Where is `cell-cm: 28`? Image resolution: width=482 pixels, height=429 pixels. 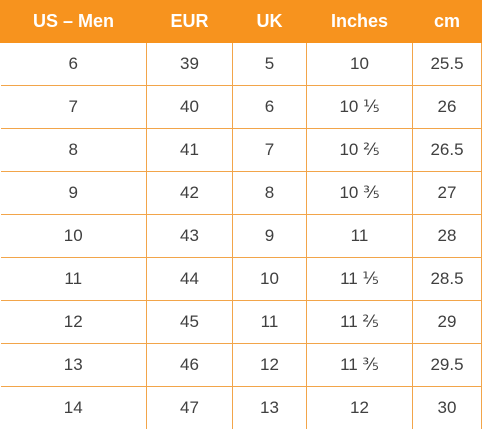 cell-cm: 28 is located at coordinates (447, 236).